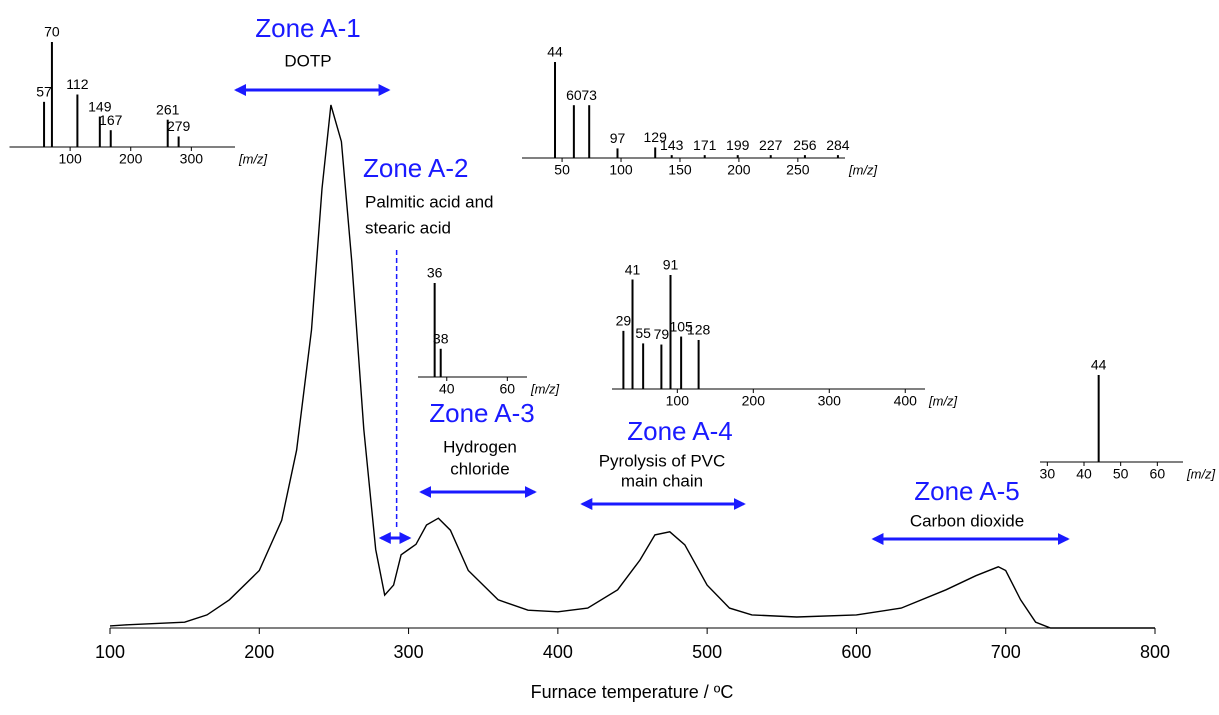 This screenshot has height=715, width=1219. What do you see at coordinates (662, 460) in the screenshot?
I see `zone-description: Pyrolysis of PVC` at bounding box center [662, 460].